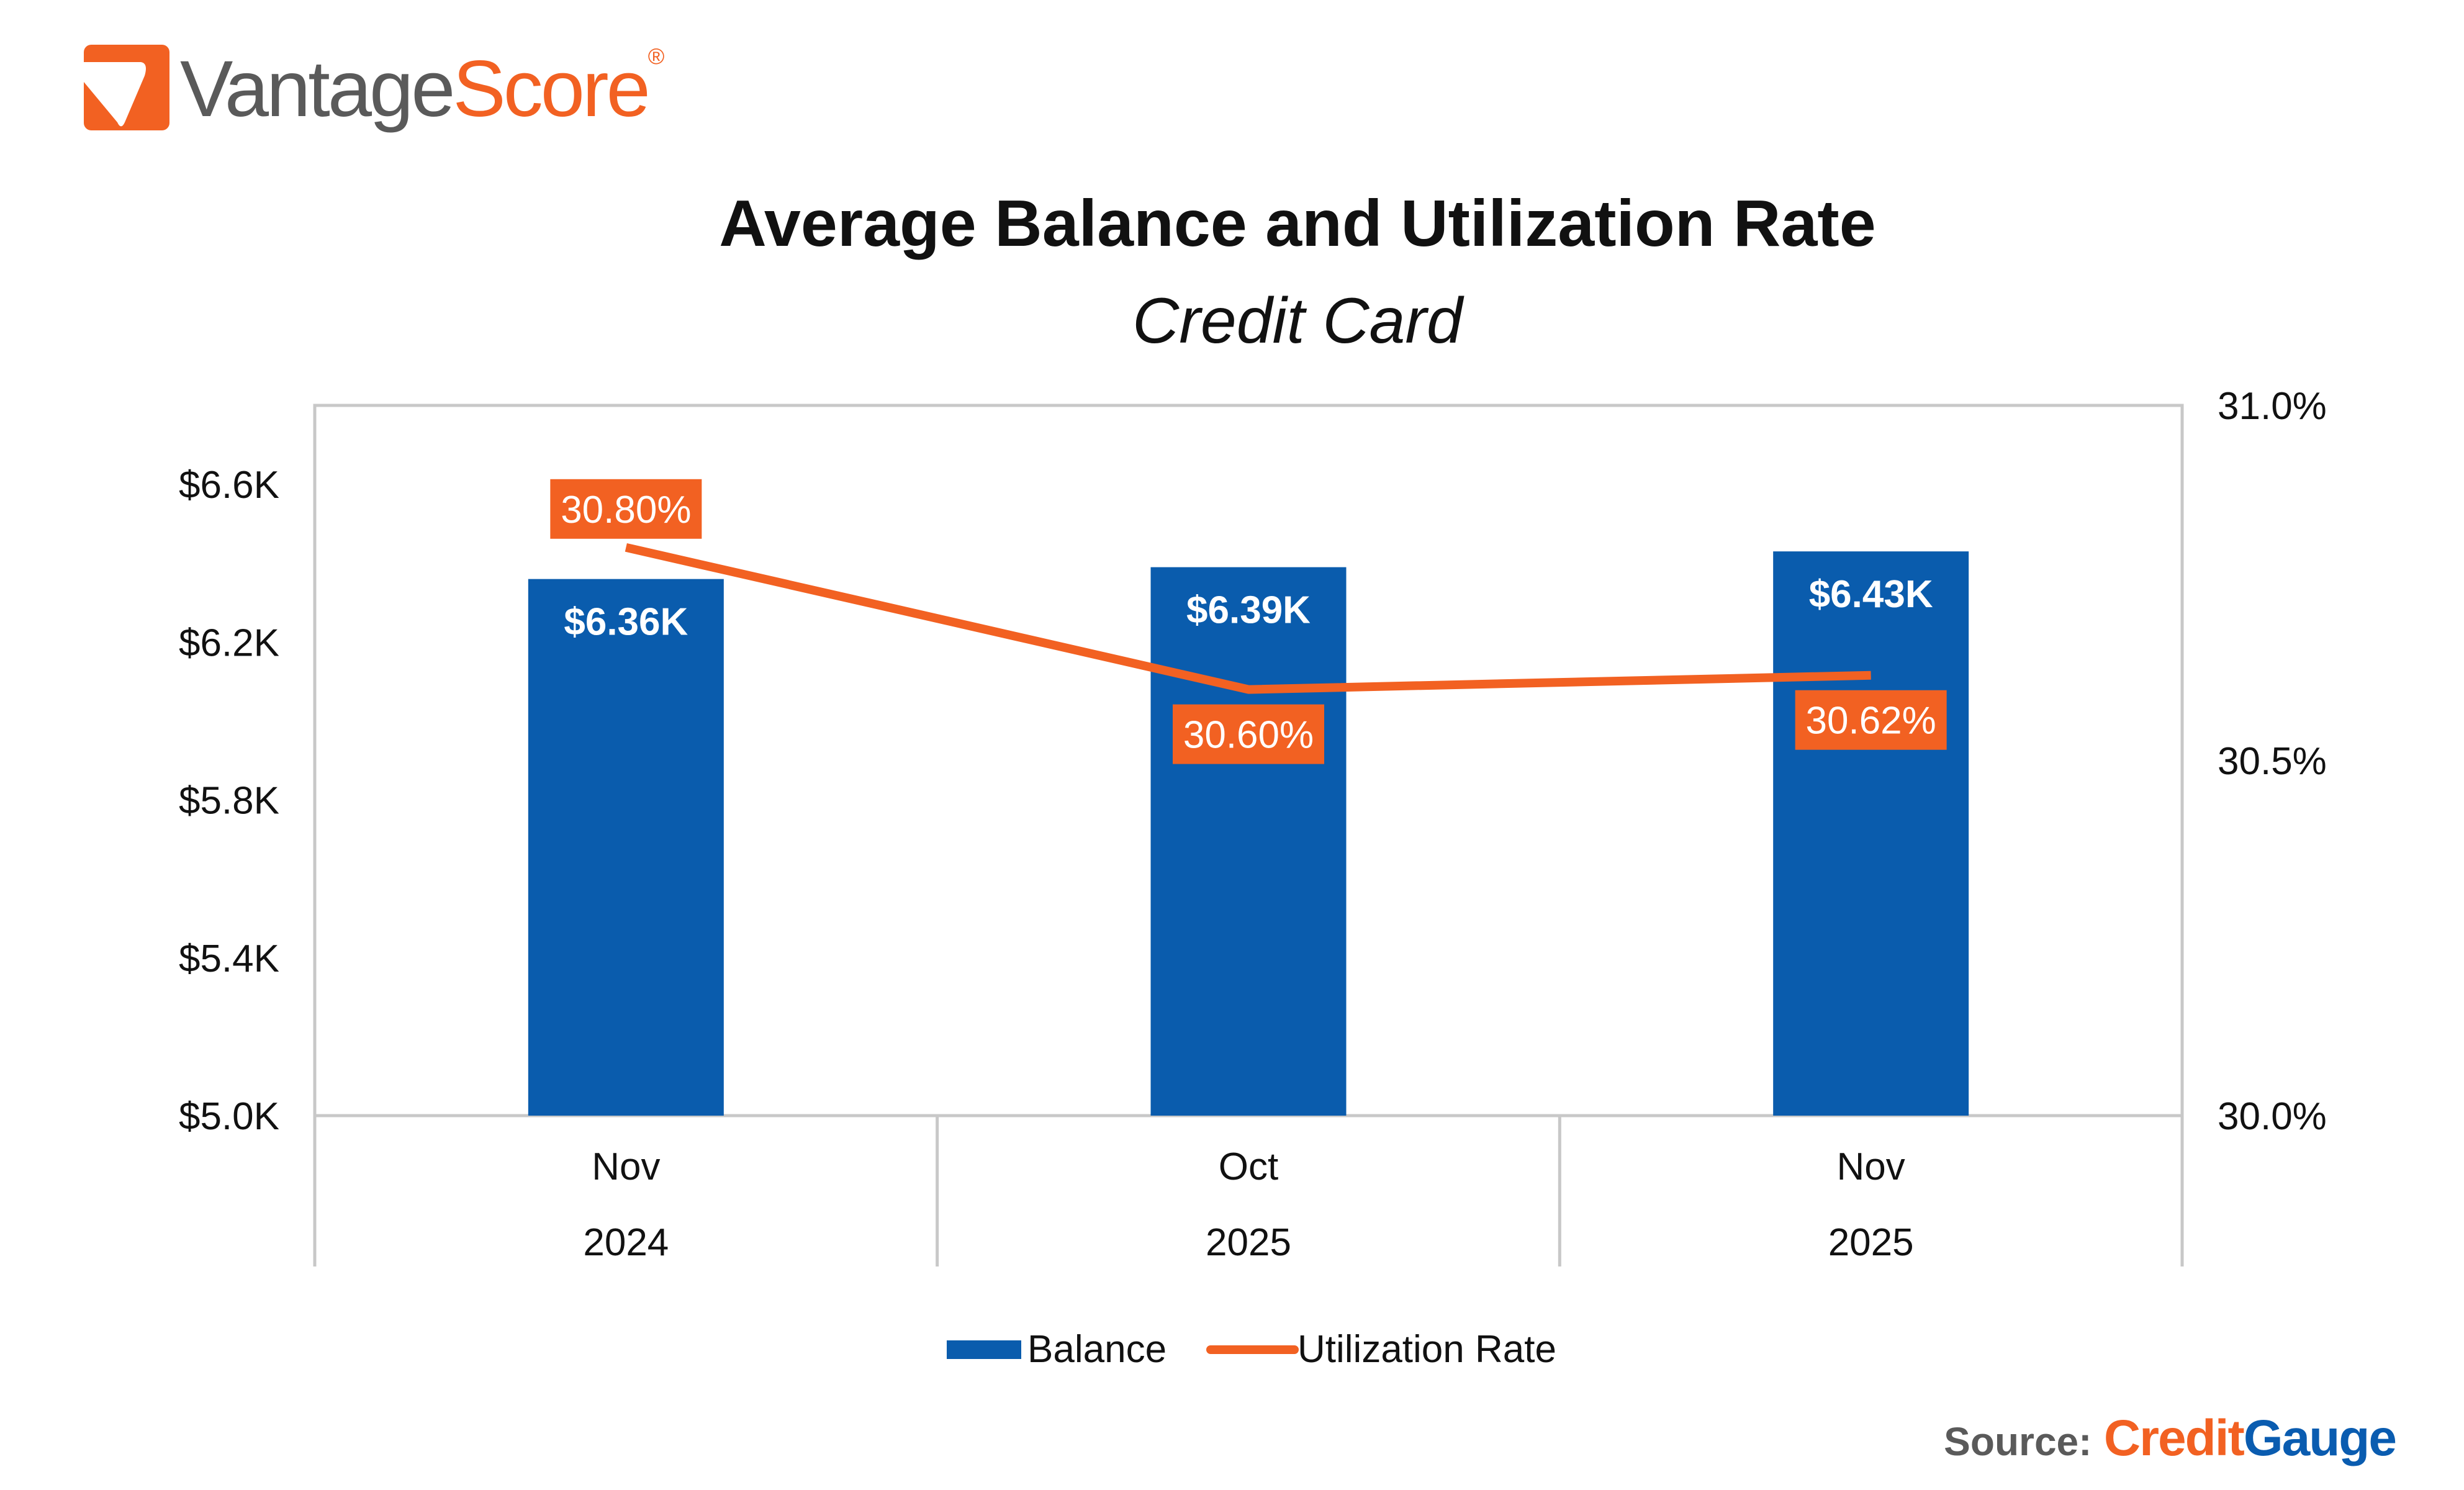 This screenshot has width=2464, height=1490. I want to click on line-data-label: 30.80%, so click(626, 510).